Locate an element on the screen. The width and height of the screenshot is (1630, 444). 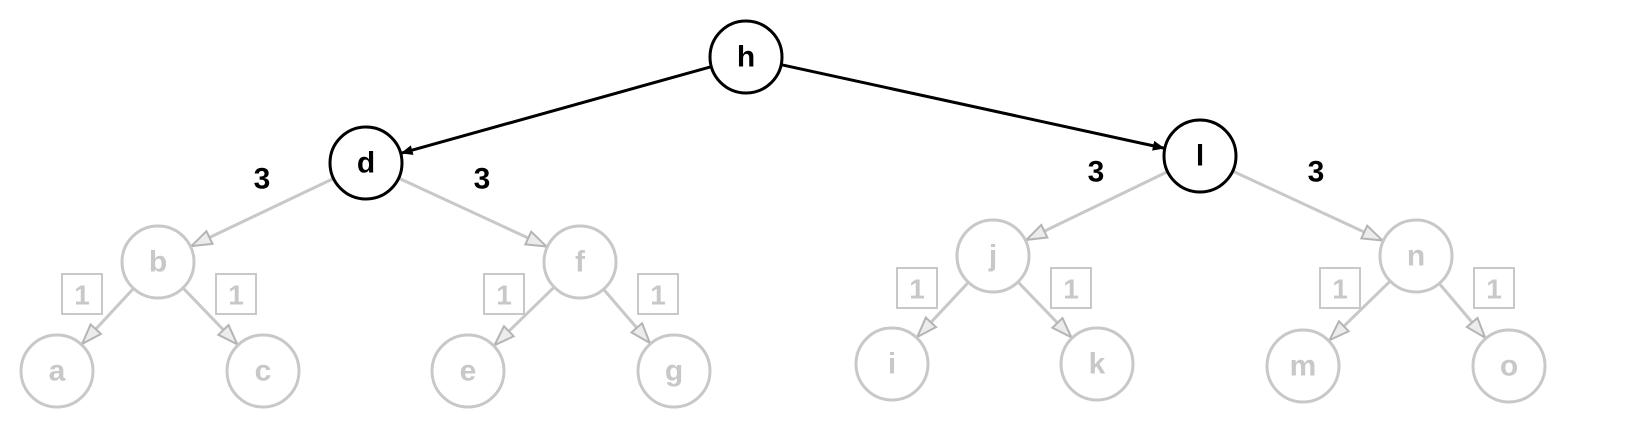
node-label-o: o is located at coordinates (1509, 366).